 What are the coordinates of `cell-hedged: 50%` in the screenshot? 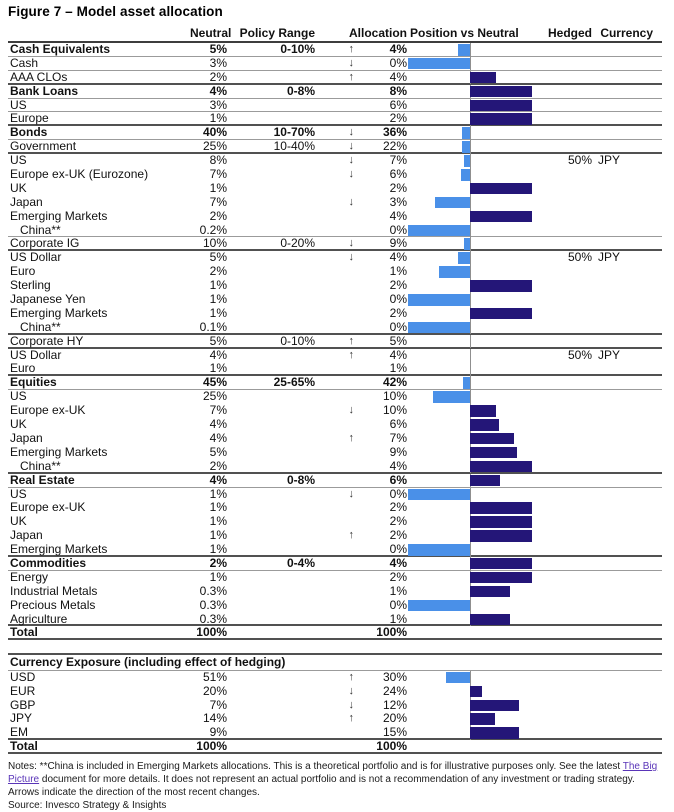 It's located at (579, 354).